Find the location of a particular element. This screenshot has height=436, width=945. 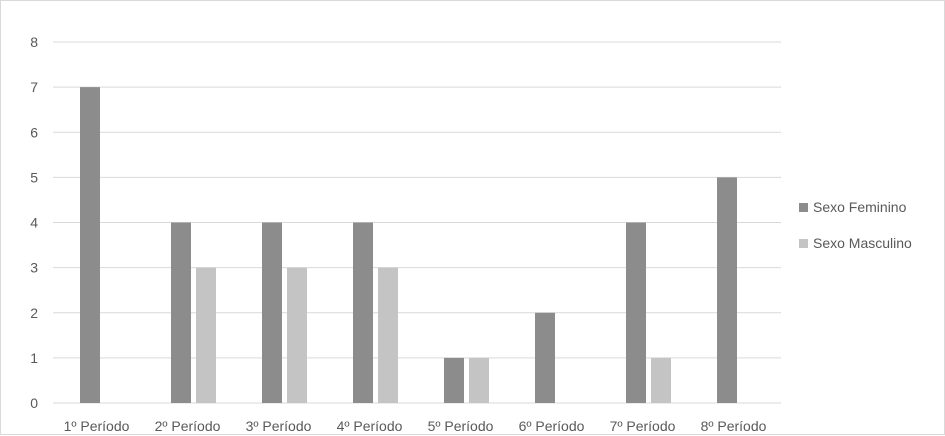

y-tick-label: 0 is located at coordinates (34, 403).